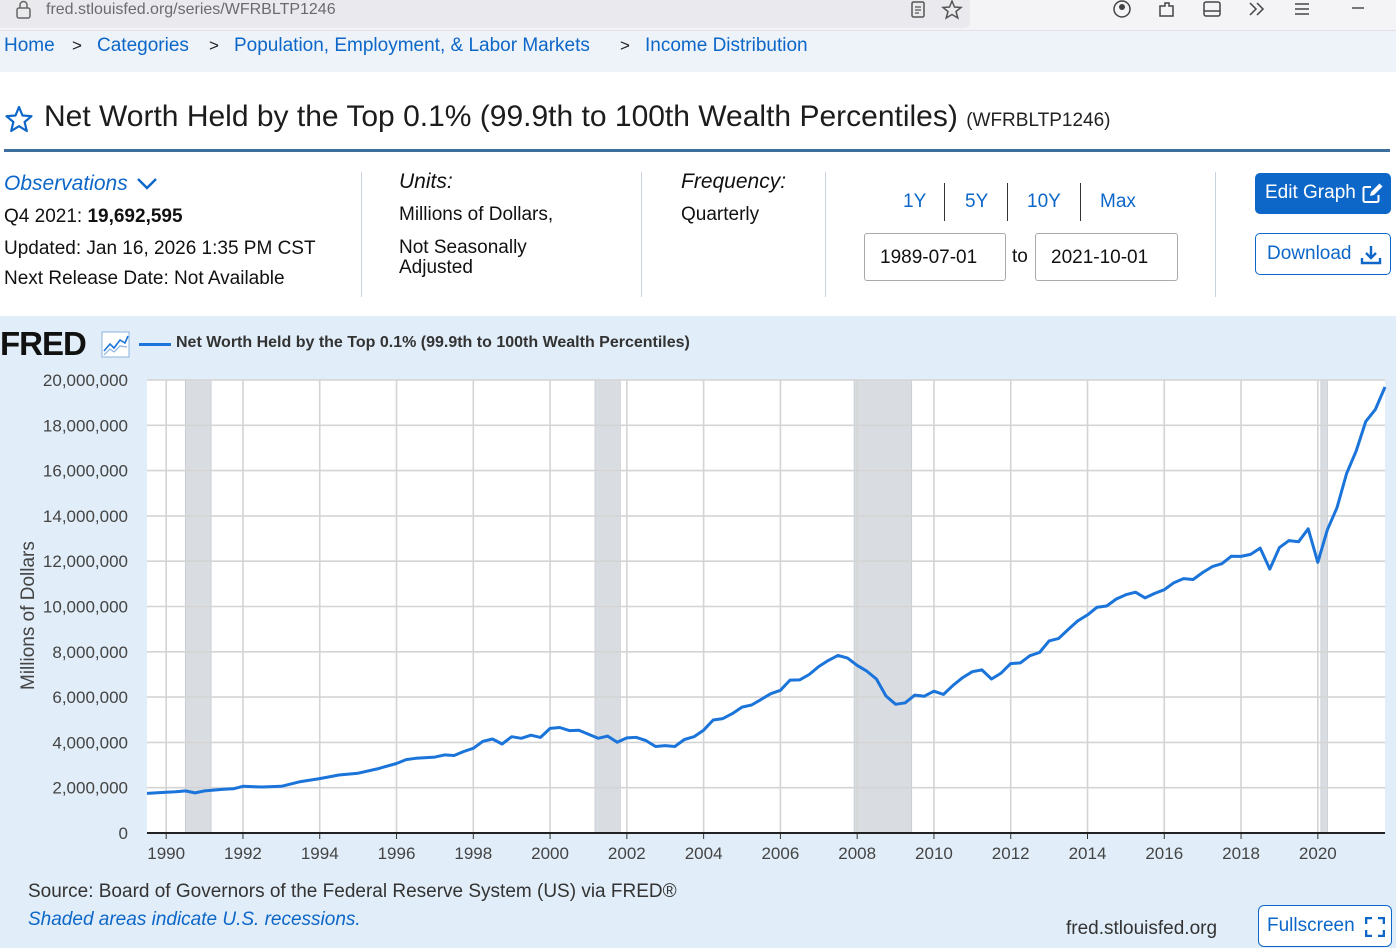 The height and width of the screenshot is (948, 1396). I want to click on url-text: fred.stlouisfed.org/series/WFRBLTP1246, so click(191, 9).